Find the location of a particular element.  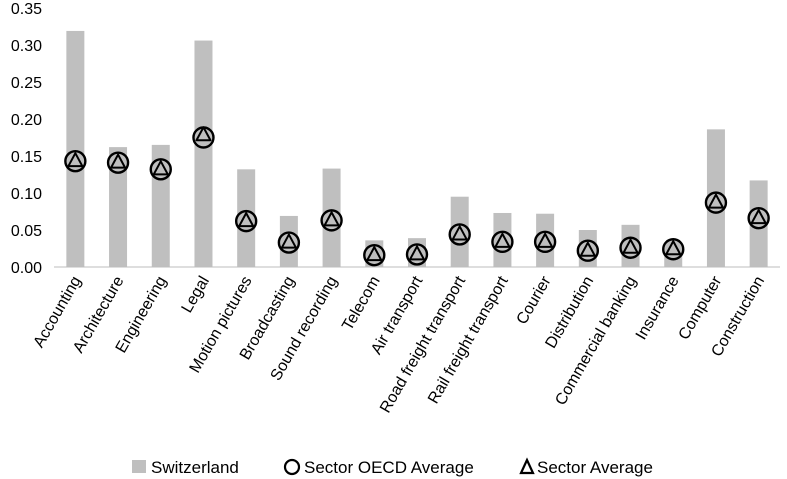

y-tick-label: 0.20 is located at coordinates (26, 120).